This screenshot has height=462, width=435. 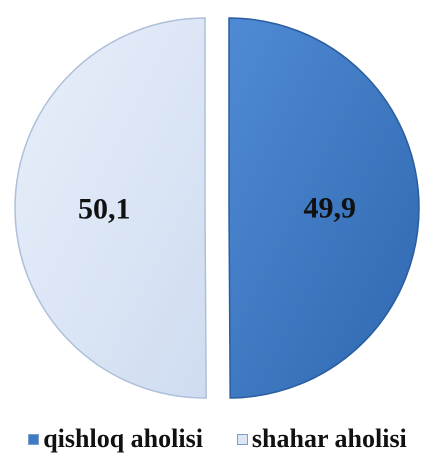 I want to click on legend-swatch-qishloq, so click(x=34, y=439).